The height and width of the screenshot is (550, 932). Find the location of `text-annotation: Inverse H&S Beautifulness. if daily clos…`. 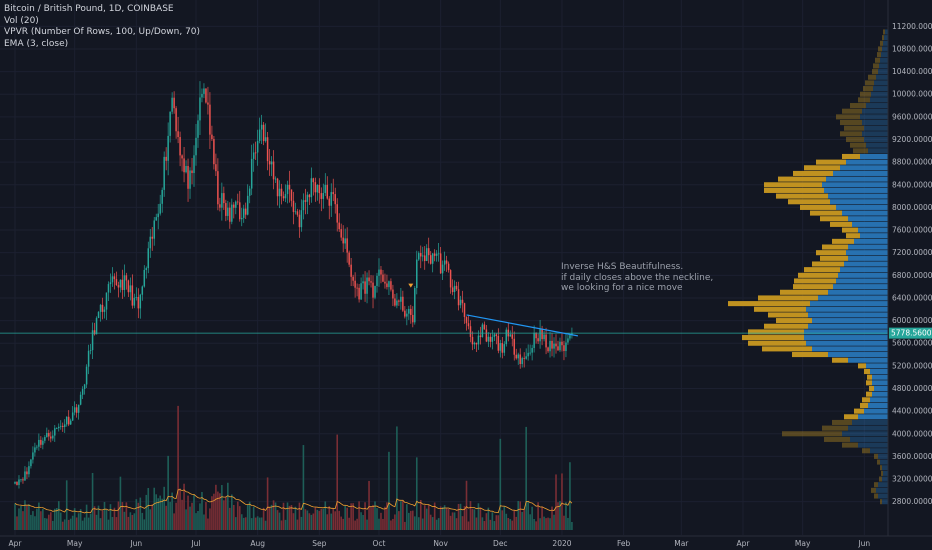

text-annotation: Inverse H&S Beautifulness. if daily clos… is located at coordinates (637, 278).